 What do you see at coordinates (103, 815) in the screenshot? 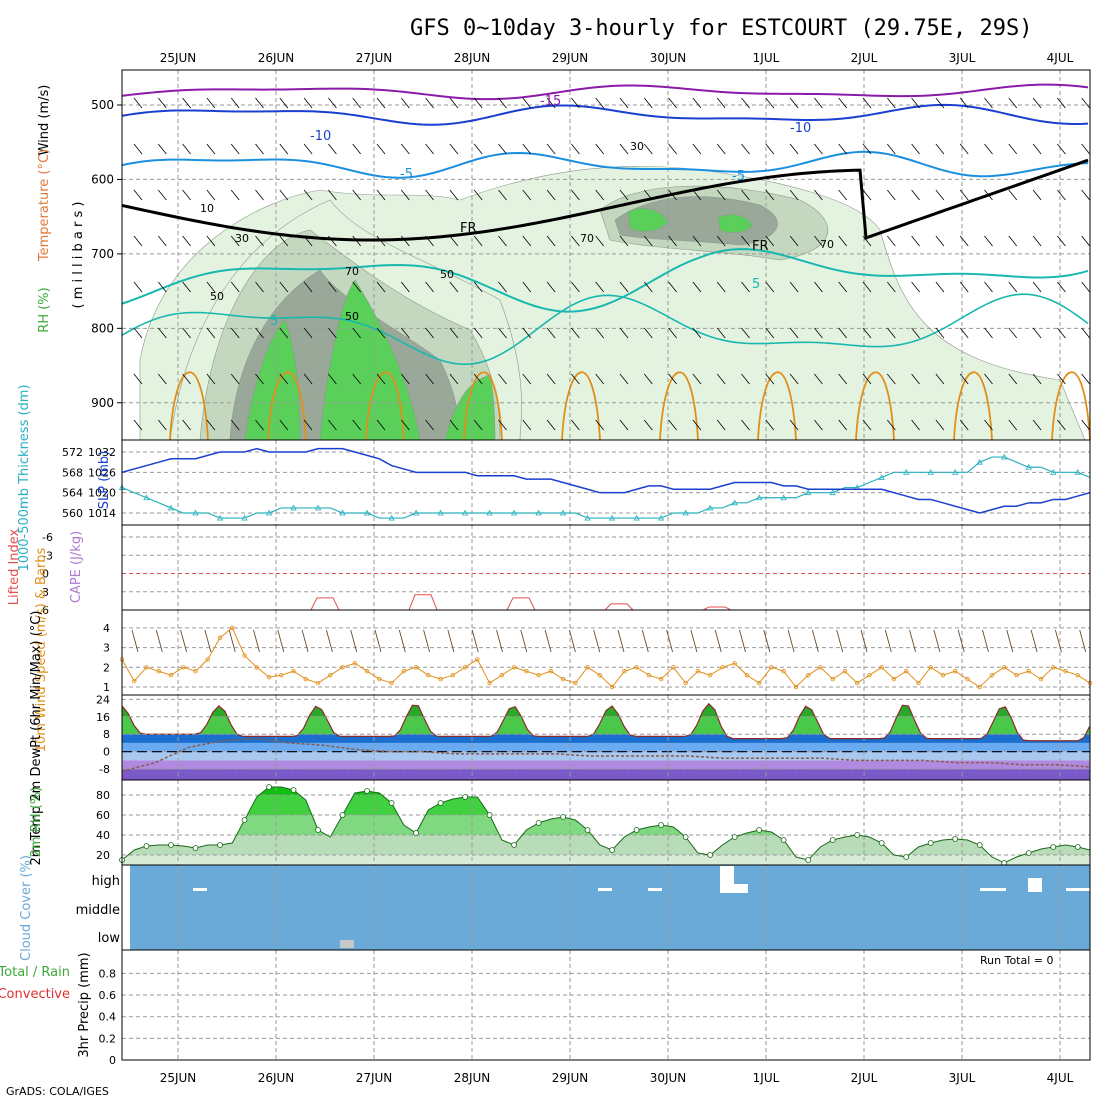
I see `rh-tick-label: 60` at bounding box center [103, 815].